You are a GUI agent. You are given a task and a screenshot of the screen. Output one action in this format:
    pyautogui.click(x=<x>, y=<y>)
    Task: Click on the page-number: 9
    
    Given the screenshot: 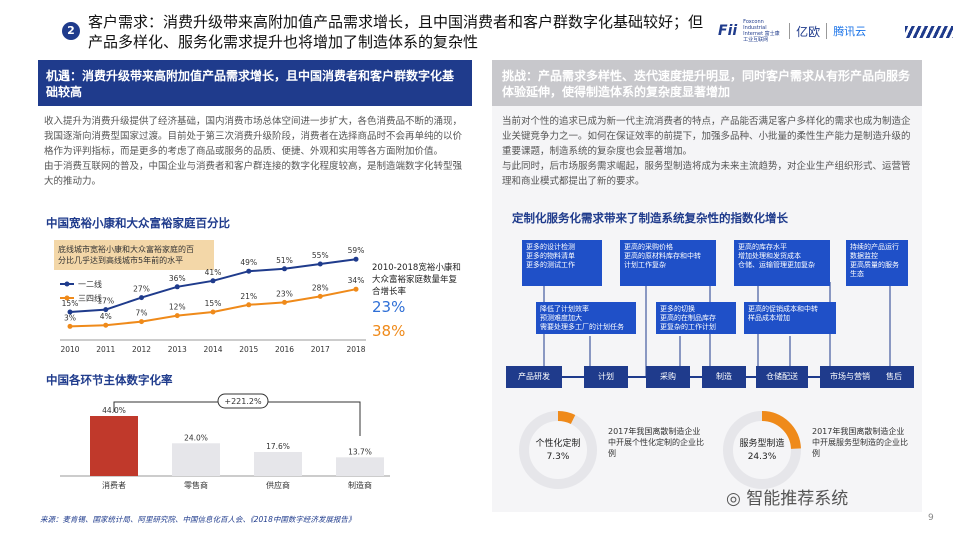 What is the action you would take?
    pyautogui.click(x=931, y=518)
    